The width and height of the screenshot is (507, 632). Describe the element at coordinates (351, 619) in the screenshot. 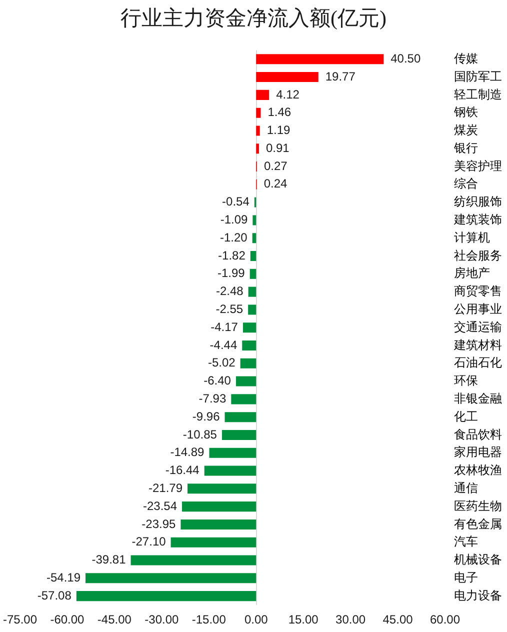

I see `x-tick-label: 30.00` at that location.